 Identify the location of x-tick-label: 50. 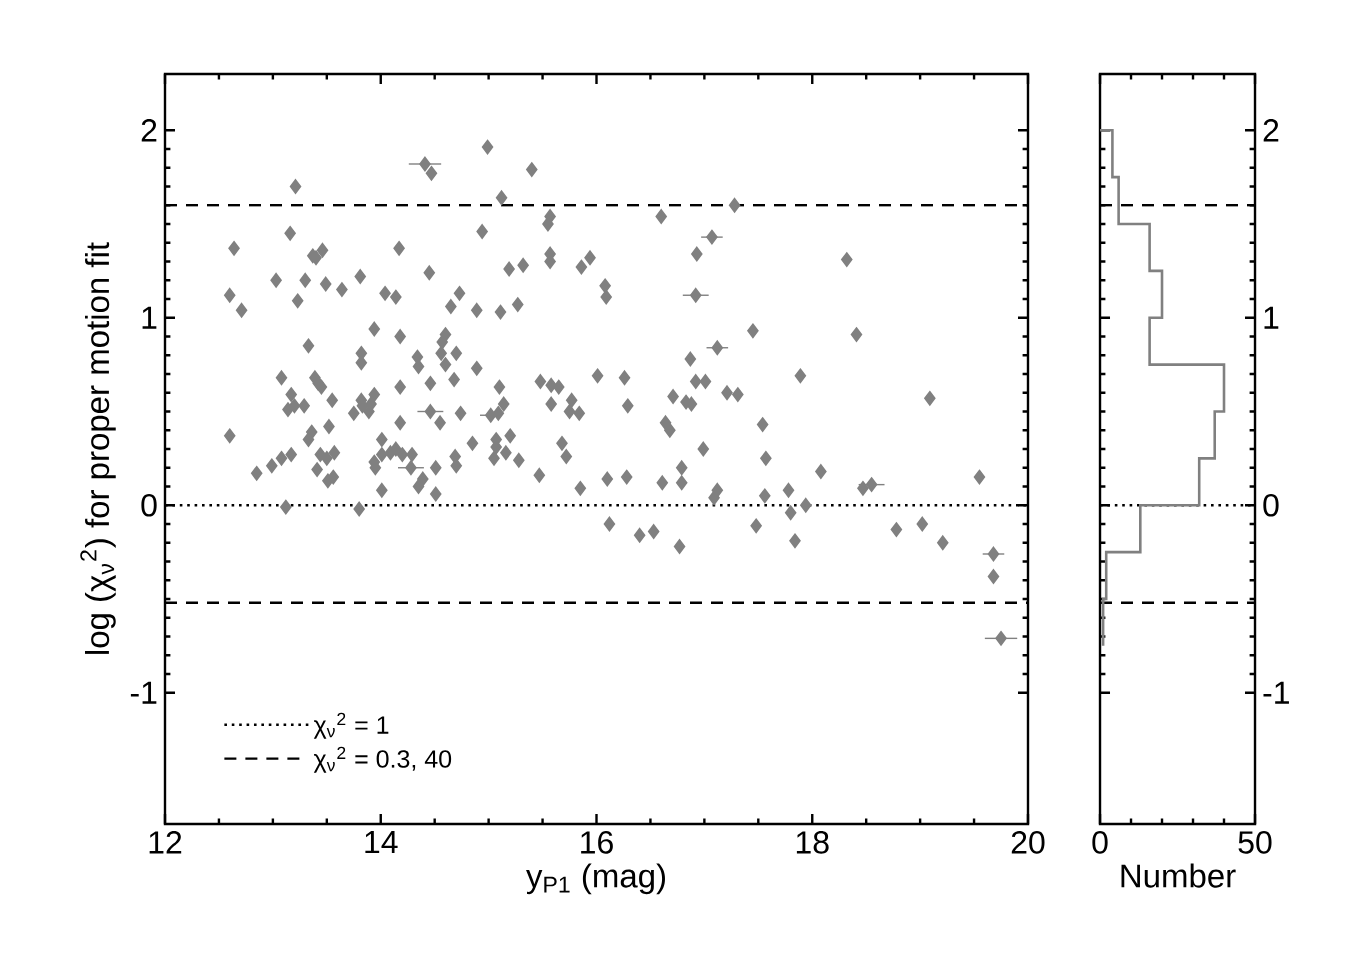
(1255, 842).